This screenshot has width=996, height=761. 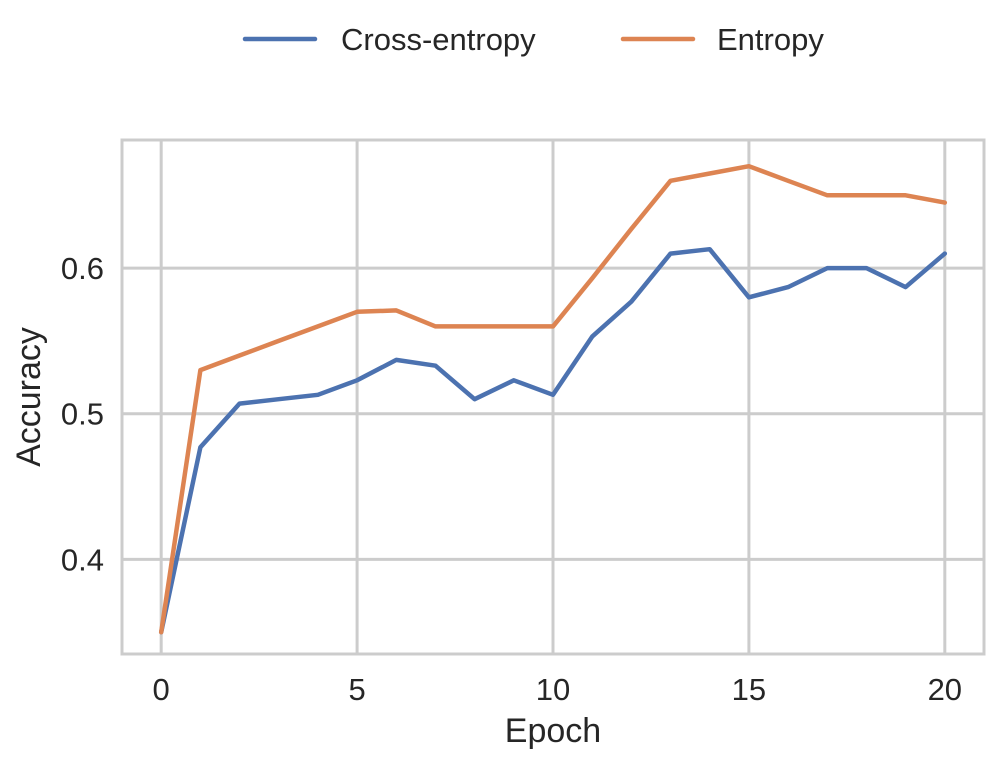 I want to click on x-tick-label: 5, so click(x=356, y=689).